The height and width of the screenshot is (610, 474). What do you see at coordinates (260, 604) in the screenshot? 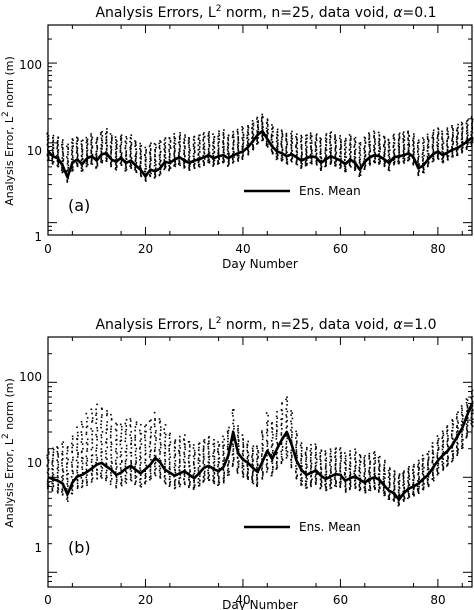
I see `x-axis-label: Day Number` at bounding box center [260, 604].